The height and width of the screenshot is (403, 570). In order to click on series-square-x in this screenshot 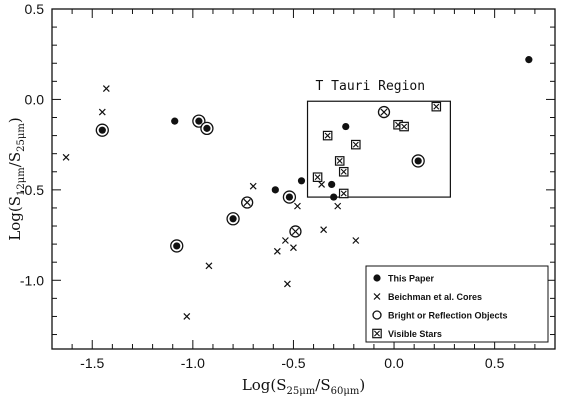, I will do `click(377, 150)`.